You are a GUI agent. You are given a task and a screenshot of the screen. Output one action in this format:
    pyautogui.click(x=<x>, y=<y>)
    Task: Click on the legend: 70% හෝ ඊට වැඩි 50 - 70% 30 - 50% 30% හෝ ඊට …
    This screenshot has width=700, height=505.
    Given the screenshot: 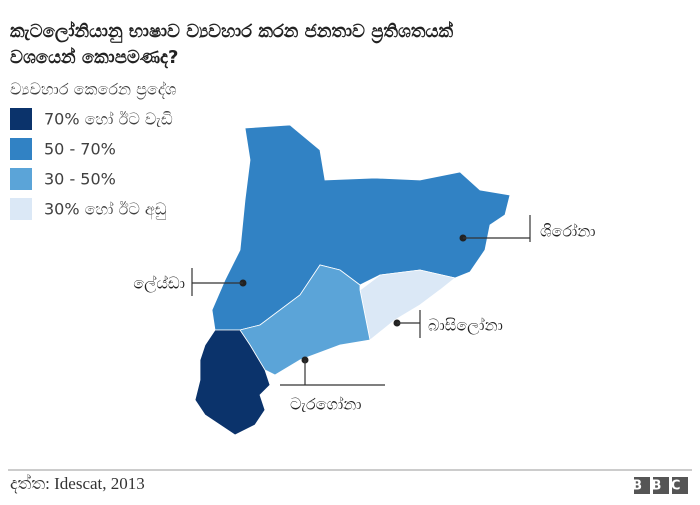 What is the action you would take?
    pyautogui.click(x=91, y=164)
    